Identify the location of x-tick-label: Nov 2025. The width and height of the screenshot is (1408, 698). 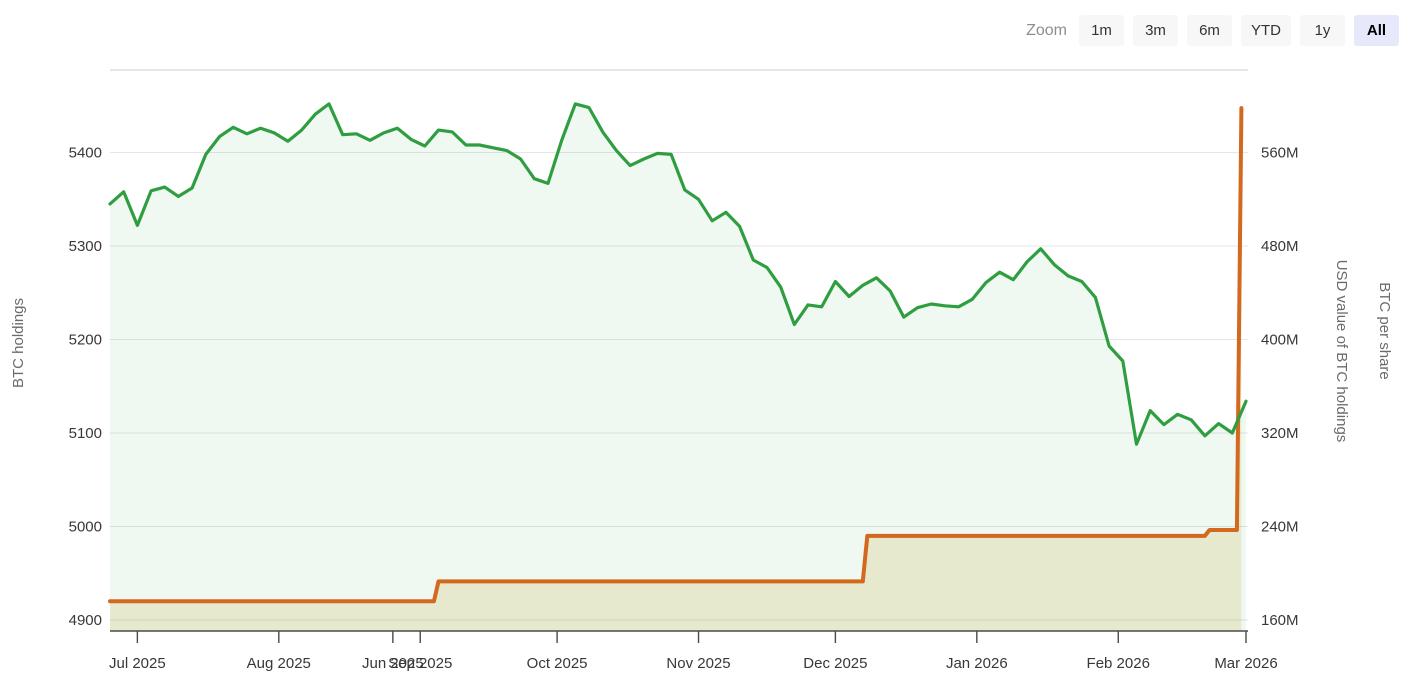
(698, 663).